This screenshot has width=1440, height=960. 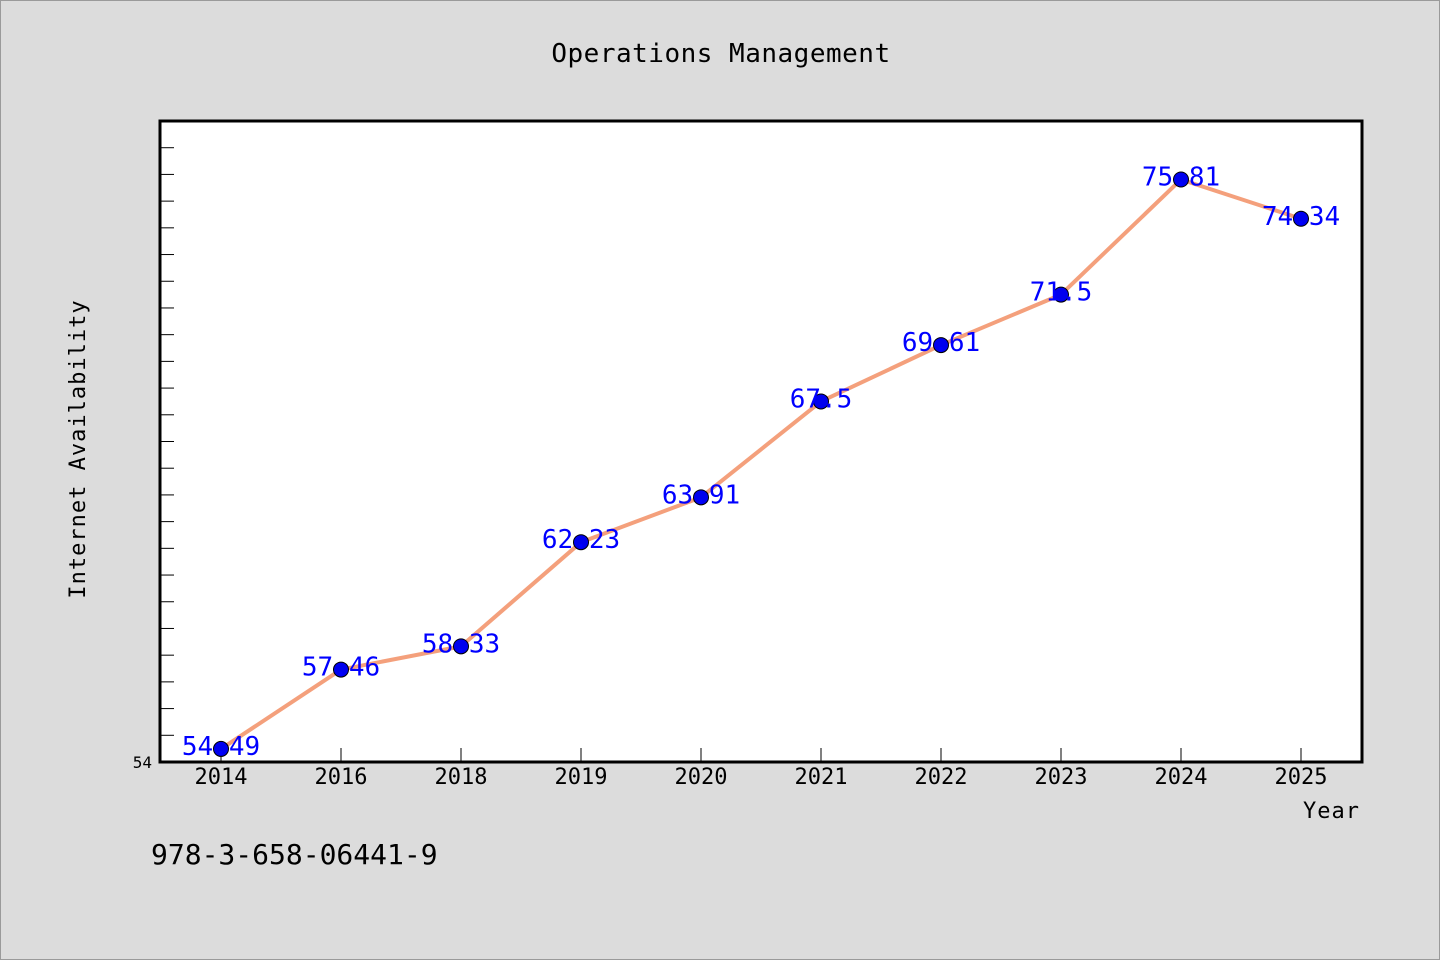 What do you see at coordinates (78, 448) in the screenshot?
I see `y-axis-title: Internet Availability` at bounding box center [78, 448].